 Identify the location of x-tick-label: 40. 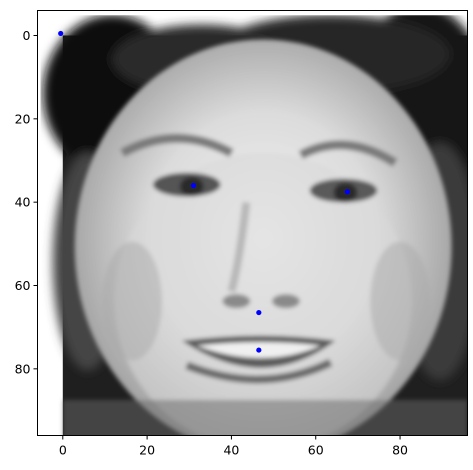
(231, 450).